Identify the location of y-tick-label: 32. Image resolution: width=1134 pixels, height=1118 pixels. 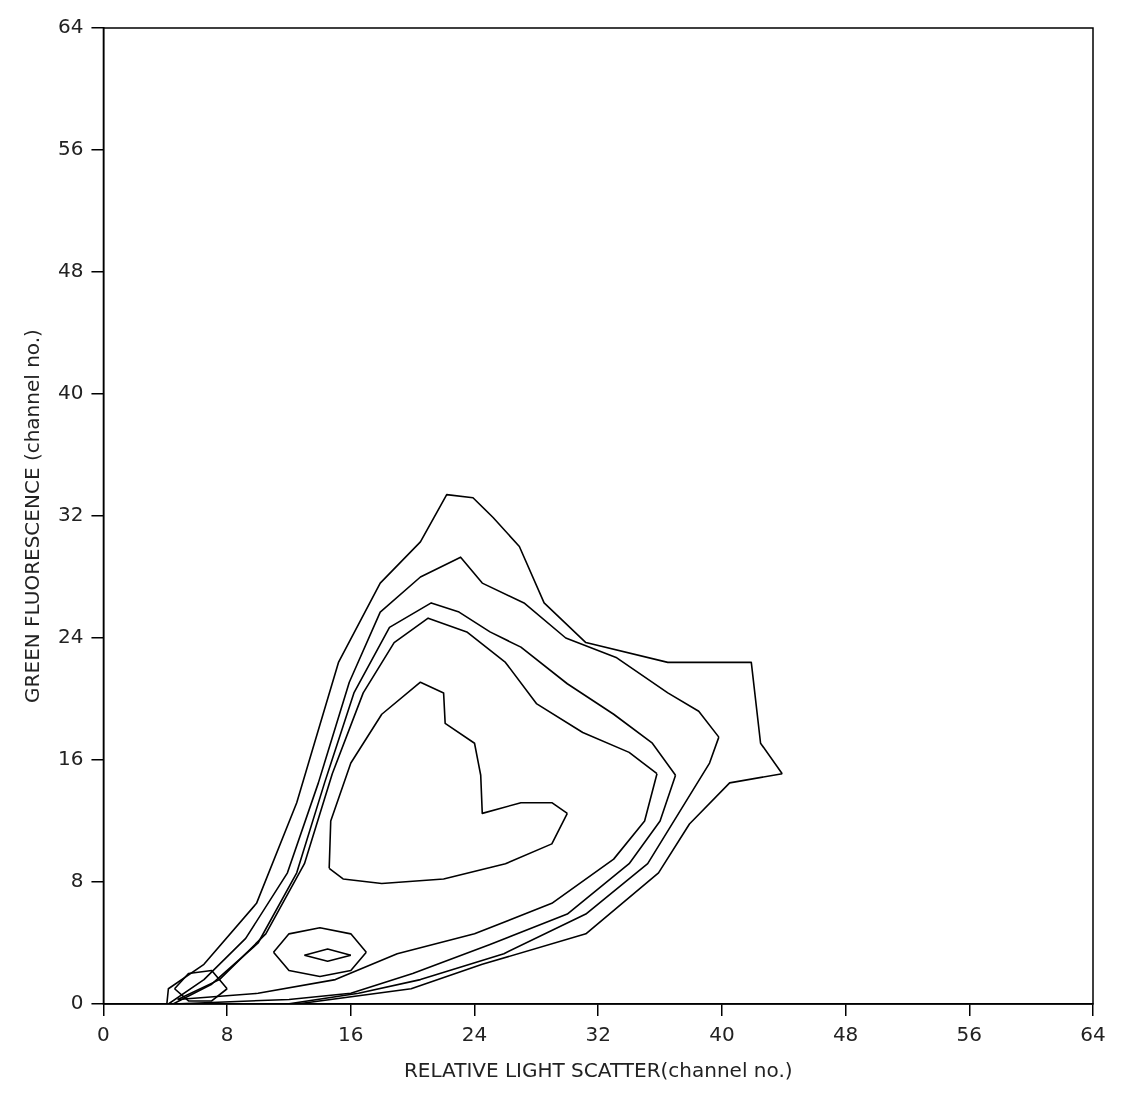
(71, 514).